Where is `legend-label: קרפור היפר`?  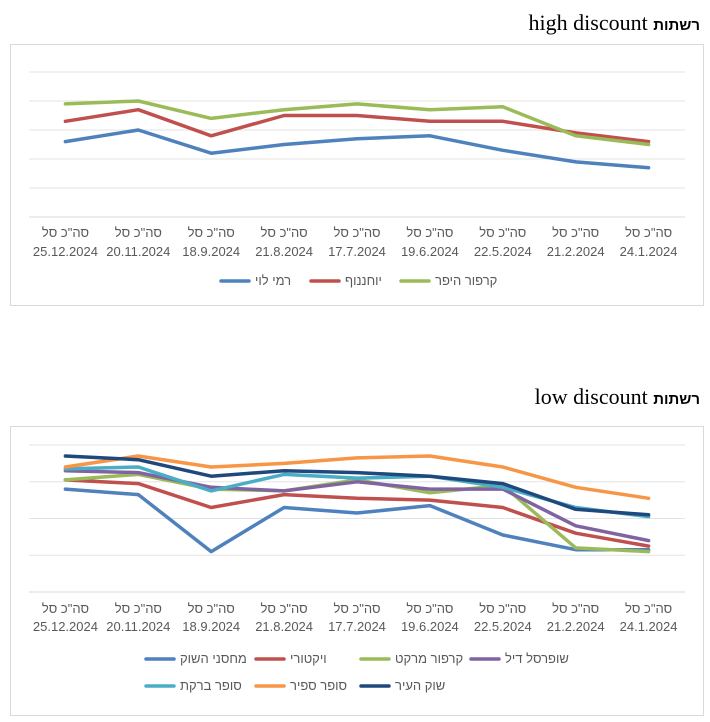 legend-label: קרפור היפר is located at coordinates (466, 280).